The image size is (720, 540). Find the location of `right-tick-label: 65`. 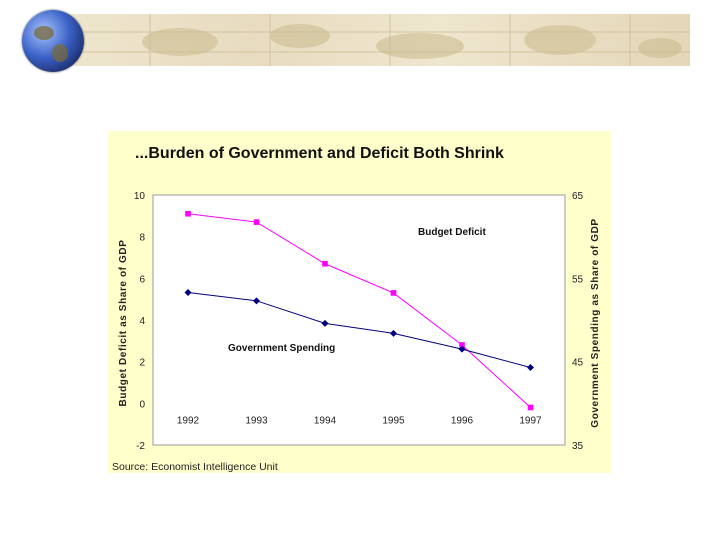

right-tick-label: 65 is located at coordinates (578, 196).